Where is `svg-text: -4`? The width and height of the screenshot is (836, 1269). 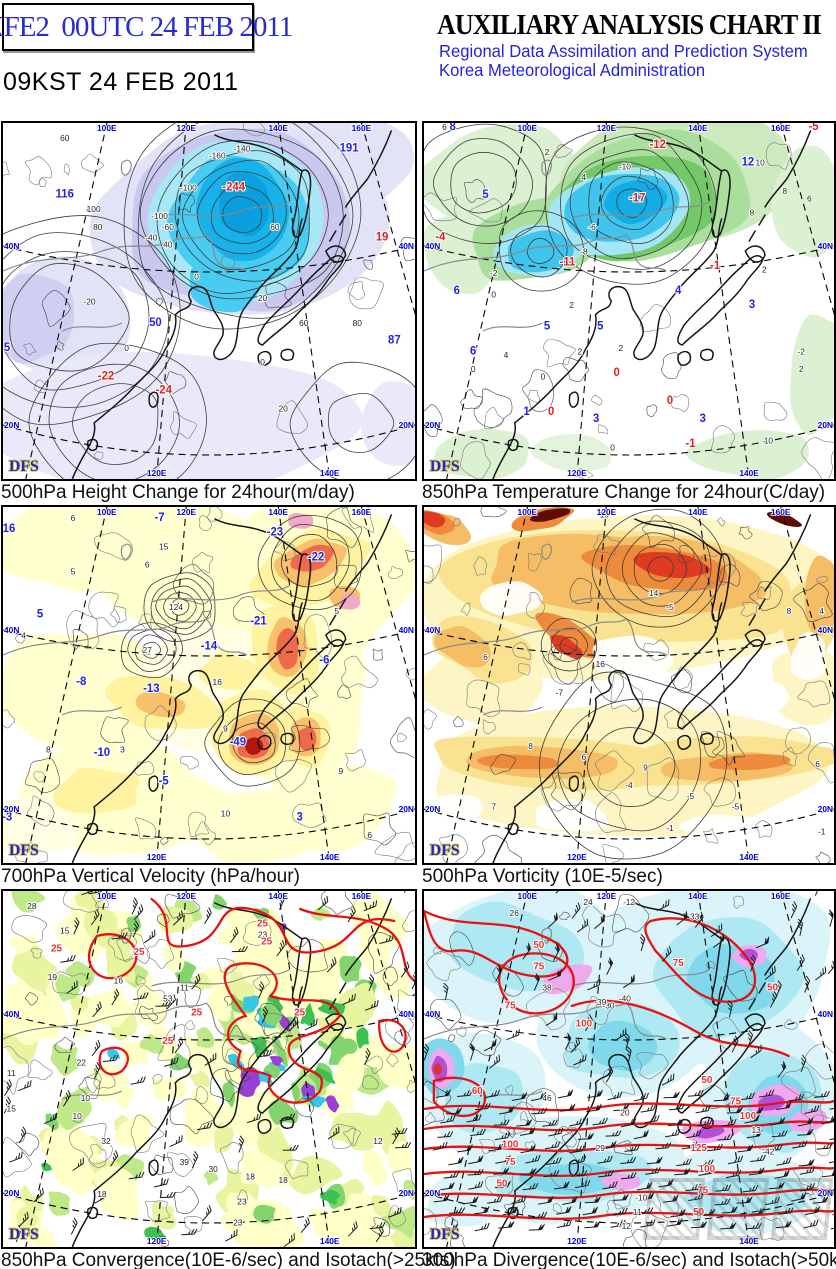
svg-text: -4 is located at coordinates (629, 785).